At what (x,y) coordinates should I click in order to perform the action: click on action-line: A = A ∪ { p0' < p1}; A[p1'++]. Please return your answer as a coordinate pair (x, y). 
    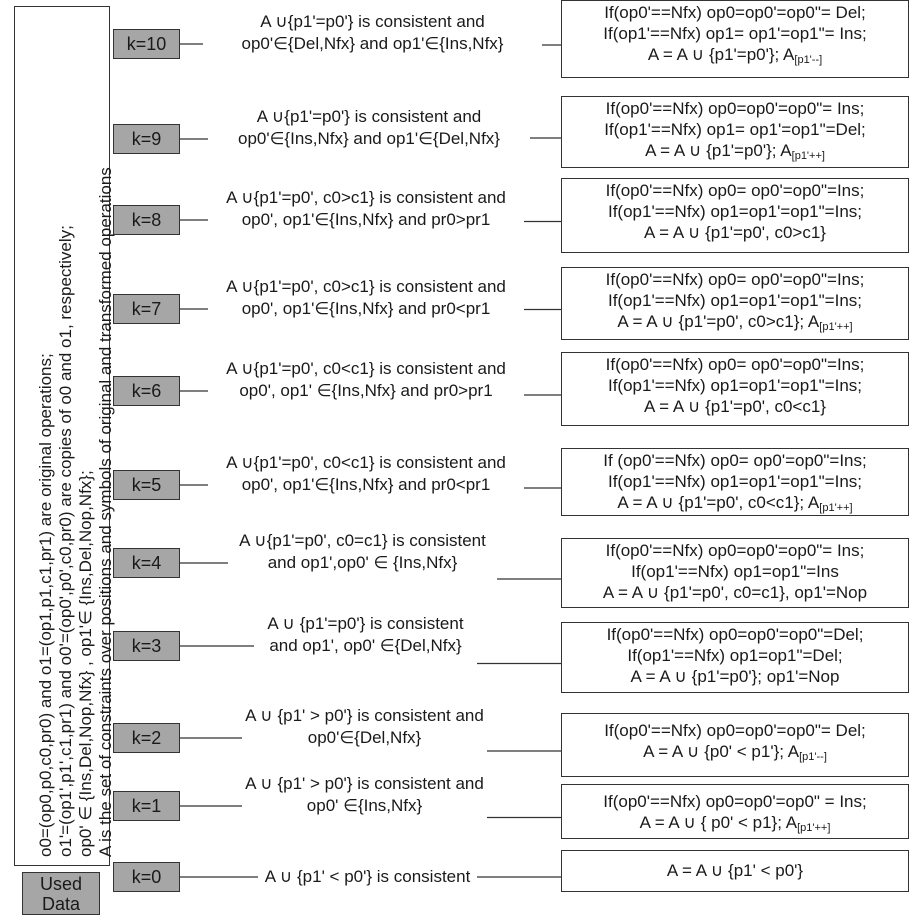
    Looking at the image, I should click on (735, 823).